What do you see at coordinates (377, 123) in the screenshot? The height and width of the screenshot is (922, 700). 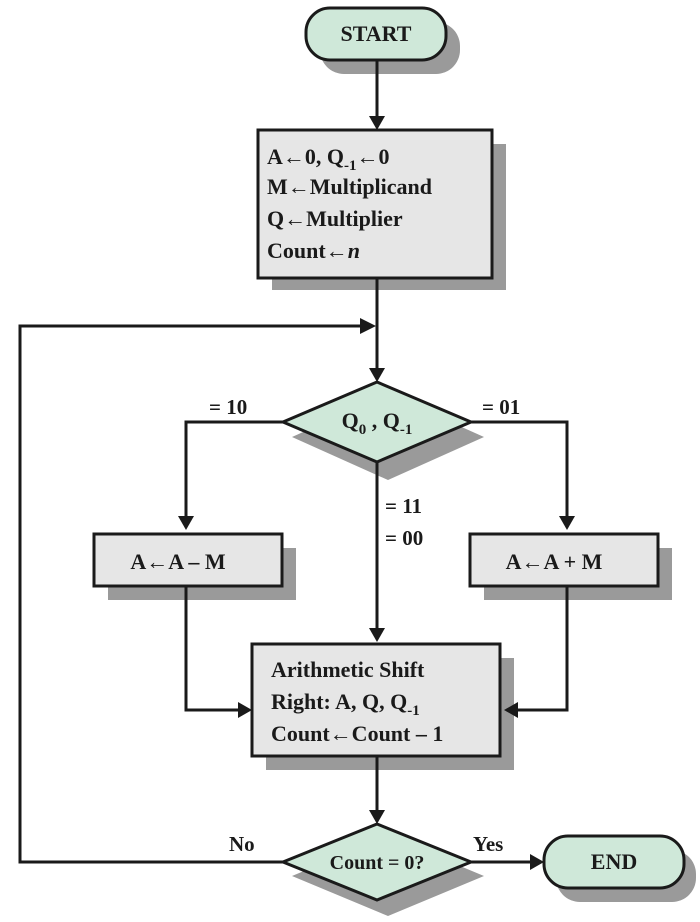 I see `arrowhead-init` at bounding box center [377, 123].